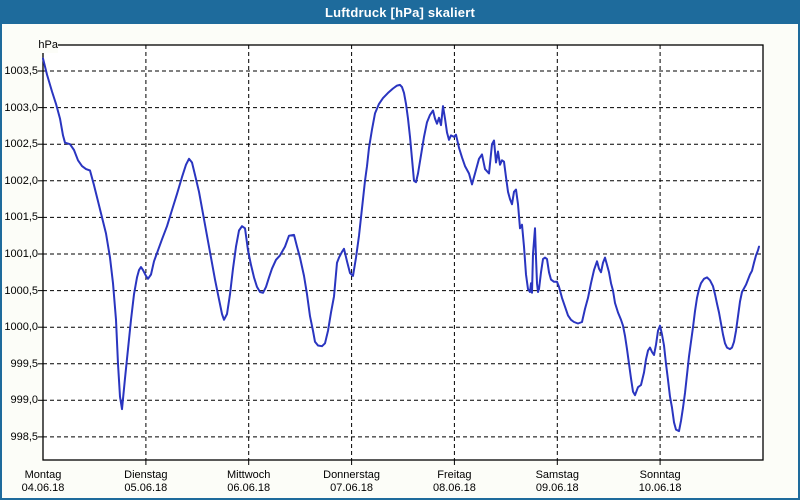  Describe the element at coordinates (24, 436) in the screenshot. I see `y-tick-label: 998,5` at that location.